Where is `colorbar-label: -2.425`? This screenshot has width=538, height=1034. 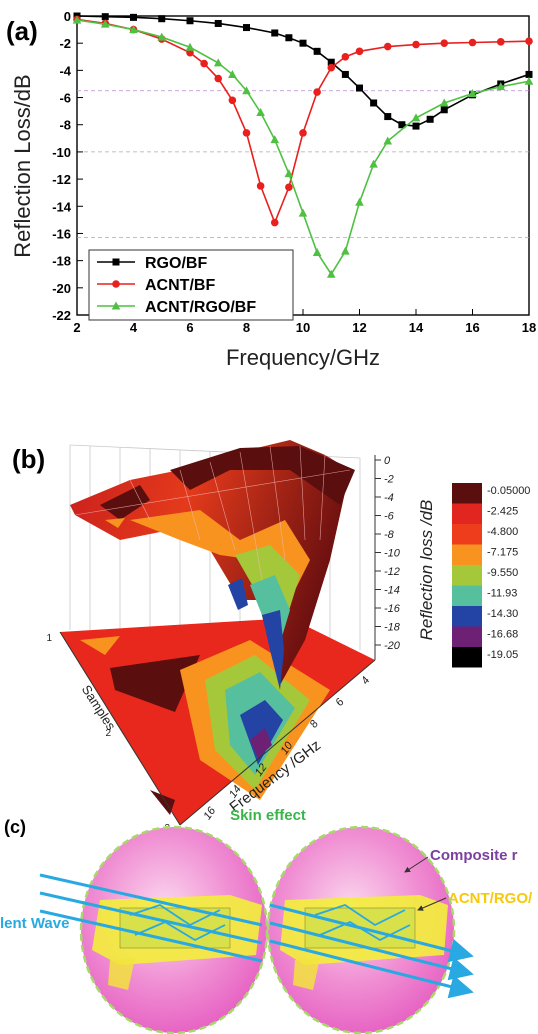 colorbar-label: -2.425 is located at coordinates (502, 512).